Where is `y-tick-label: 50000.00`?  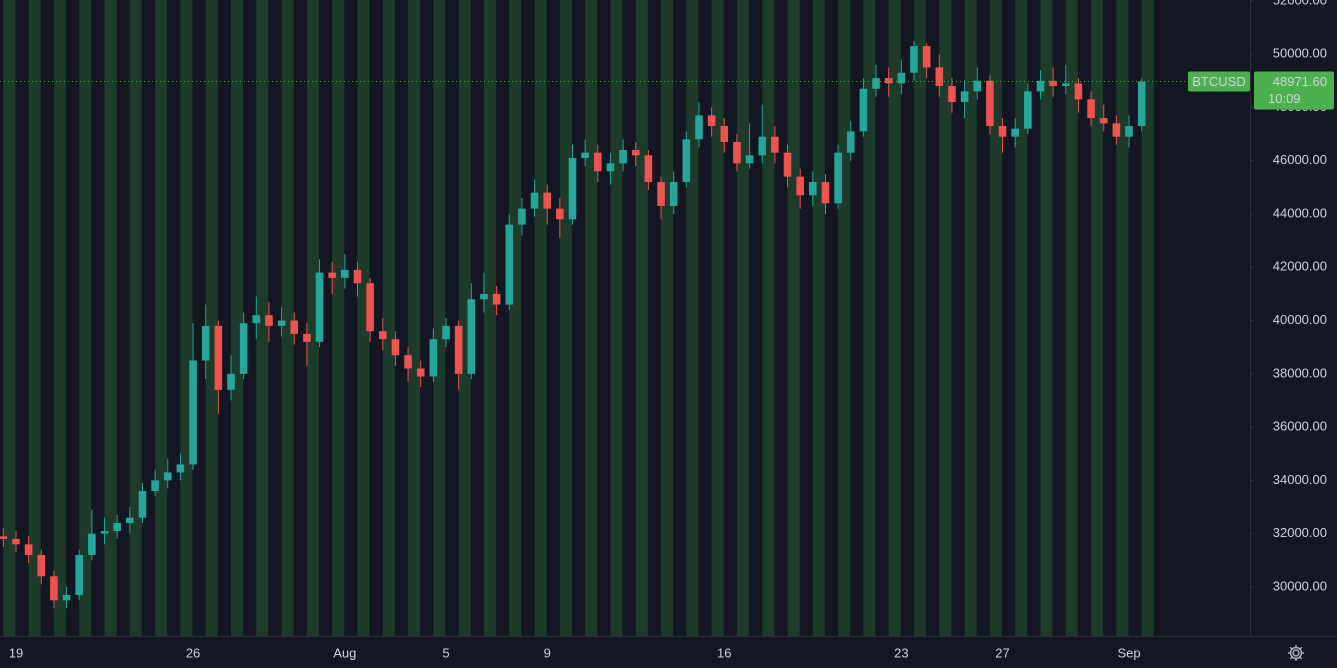
y-tick-label: 50000.00 is located at coordinates (1300, 53).